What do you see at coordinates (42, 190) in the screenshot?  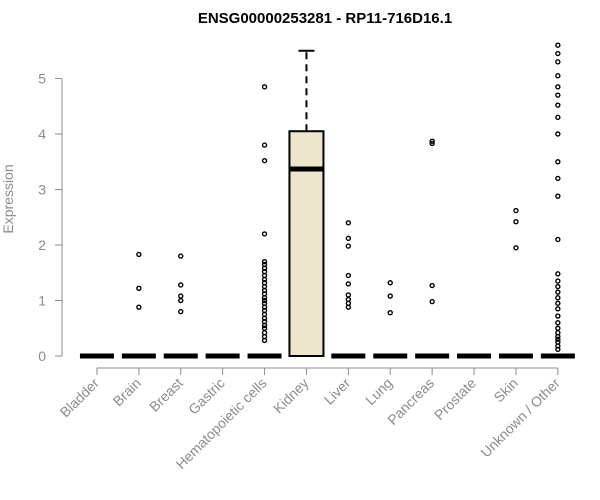 I see `y-tick-label: 3` at bounding box center [42, 190].